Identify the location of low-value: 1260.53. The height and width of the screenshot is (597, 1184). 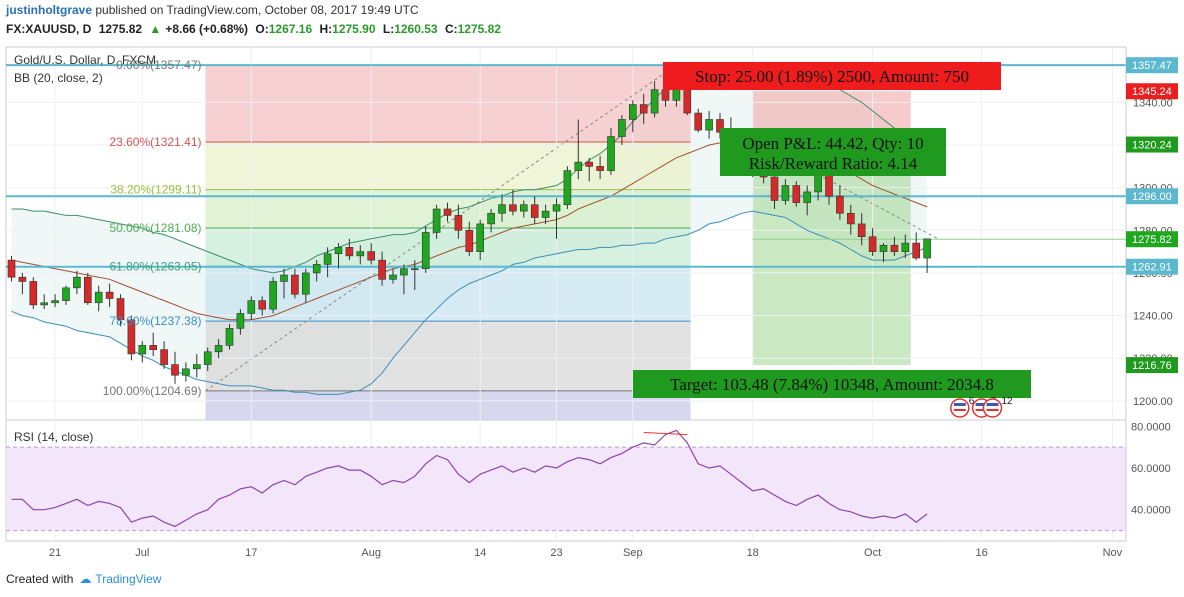
(416, 29).